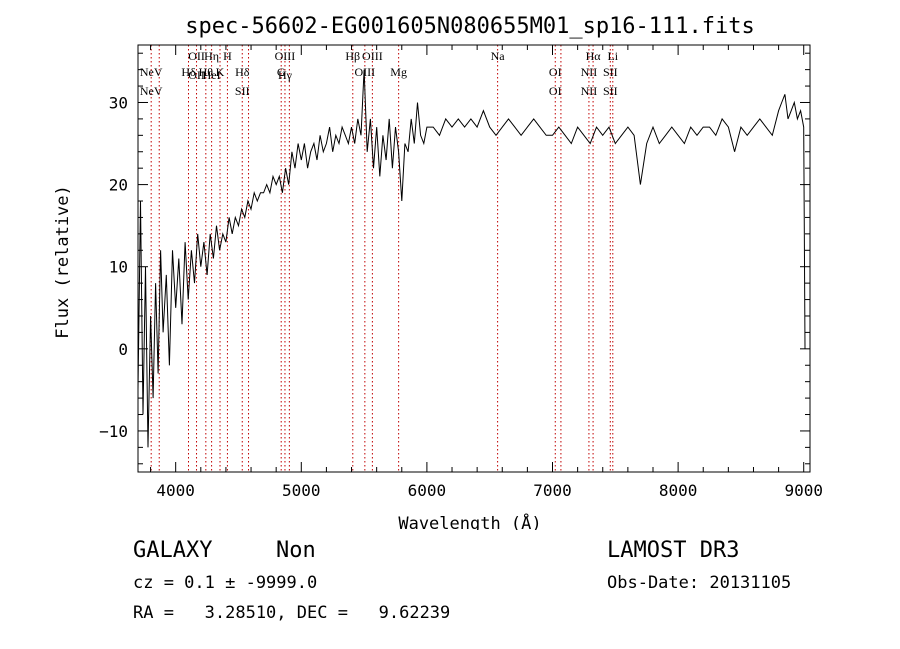 The image size is (900, 649). What do you see at coordinates (301, 490) in the screenshot?
I see `x-tick-label: 5000` at bounding box center [301, 490].